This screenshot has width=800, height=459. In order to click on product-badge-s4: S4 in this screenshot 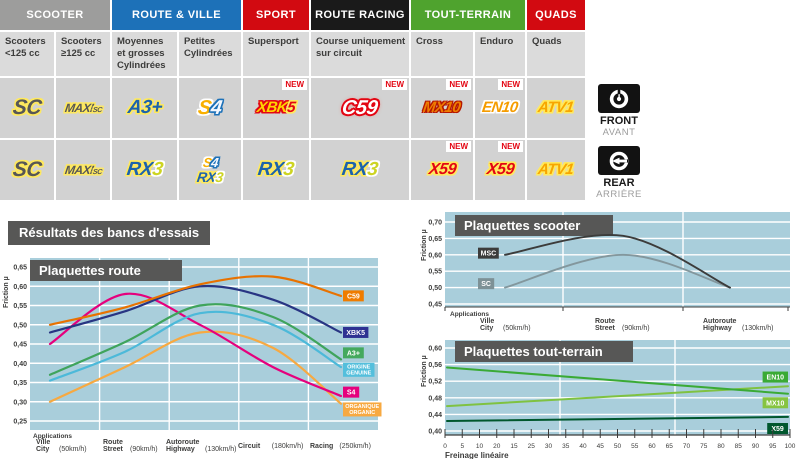, I will do `click(210, 162)`.